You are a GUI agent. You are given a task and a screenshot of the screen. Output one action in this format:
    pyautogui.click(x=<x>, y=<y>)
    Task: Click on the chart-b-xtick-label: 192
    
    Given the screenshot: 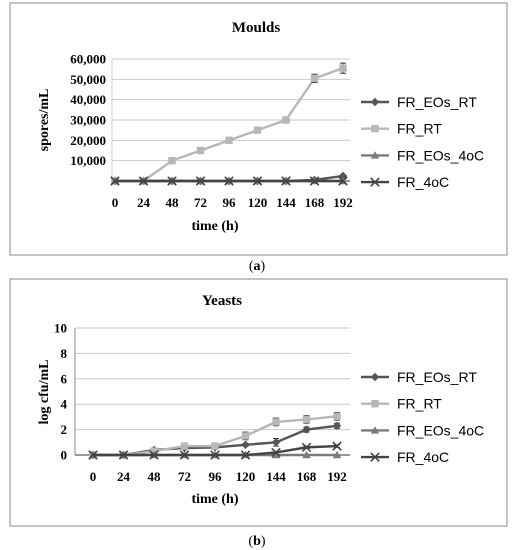 What is the action you would take?
    pyautogui.click(x=337, y=476)
    